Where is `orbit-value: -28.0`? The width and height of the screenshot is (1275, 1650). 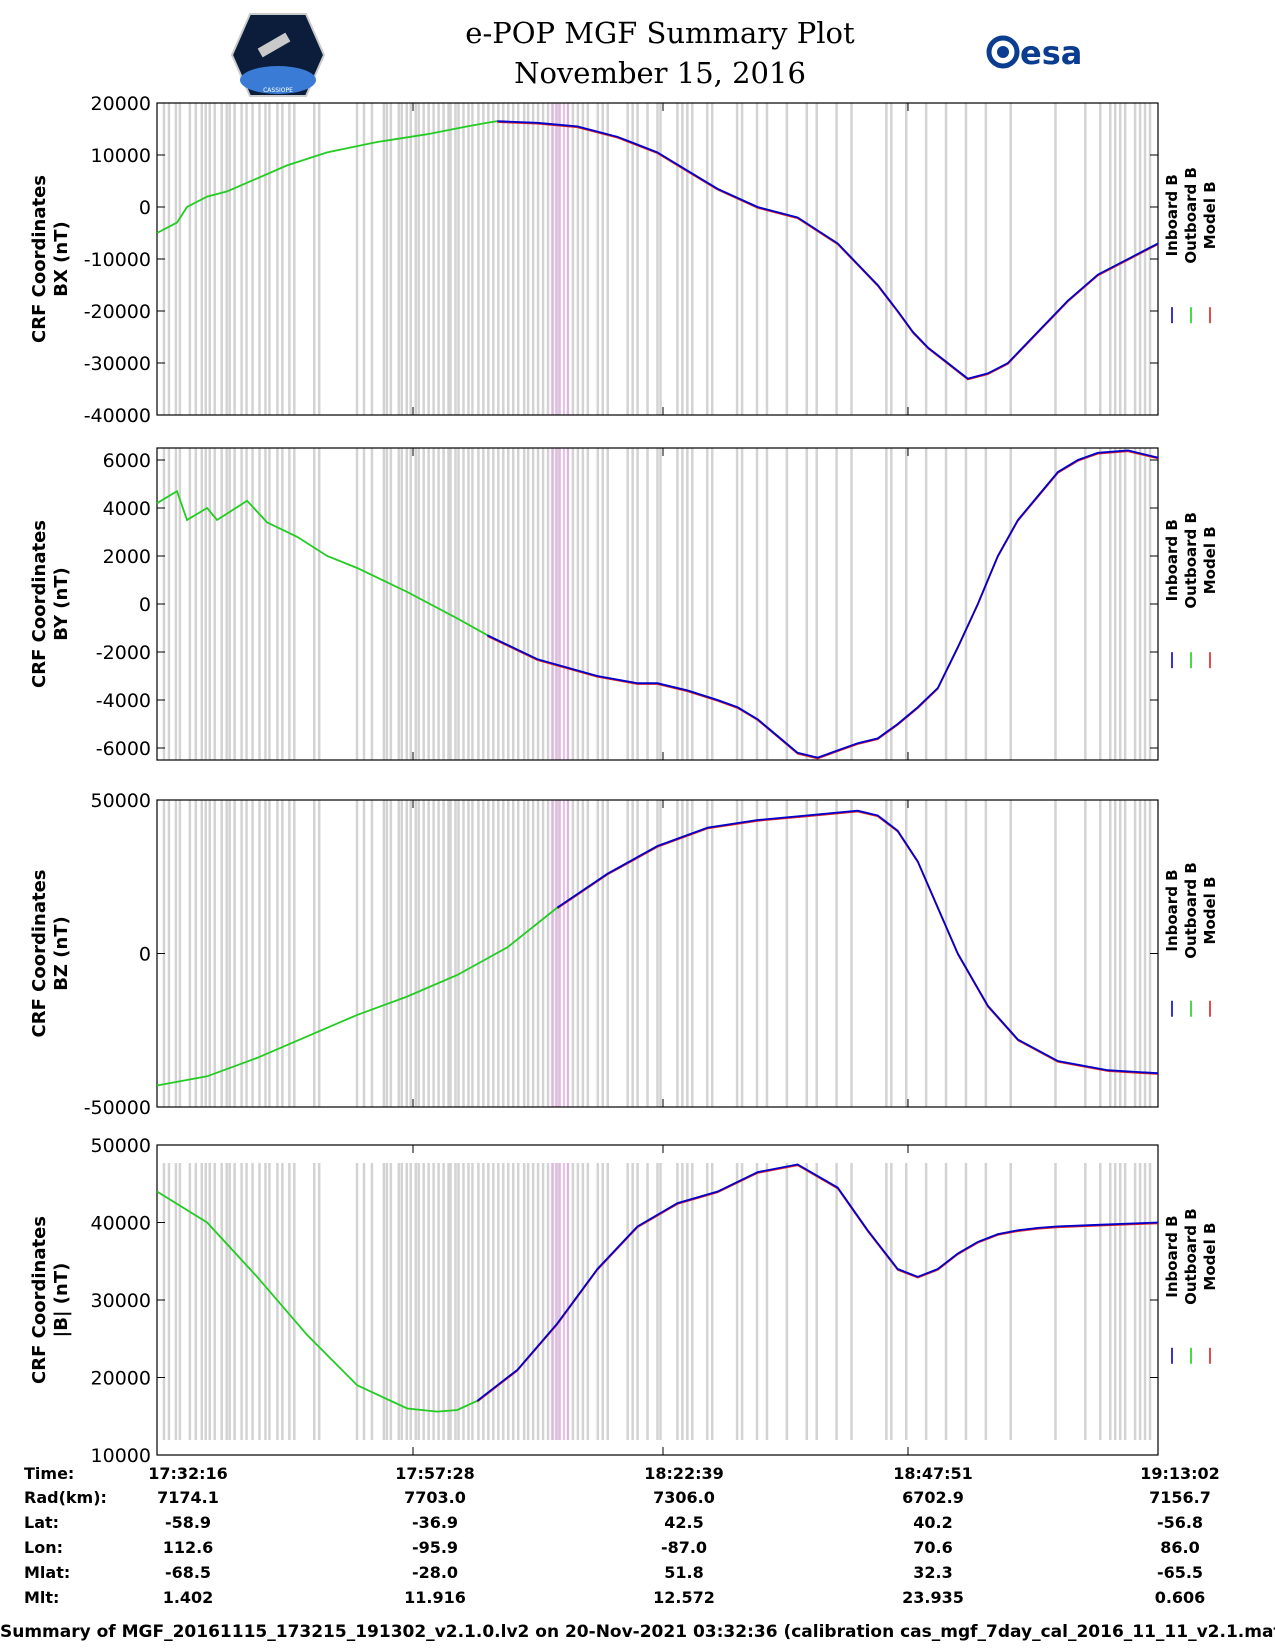 orbit-value: -28.0 is located at coordinates (435, 1572).